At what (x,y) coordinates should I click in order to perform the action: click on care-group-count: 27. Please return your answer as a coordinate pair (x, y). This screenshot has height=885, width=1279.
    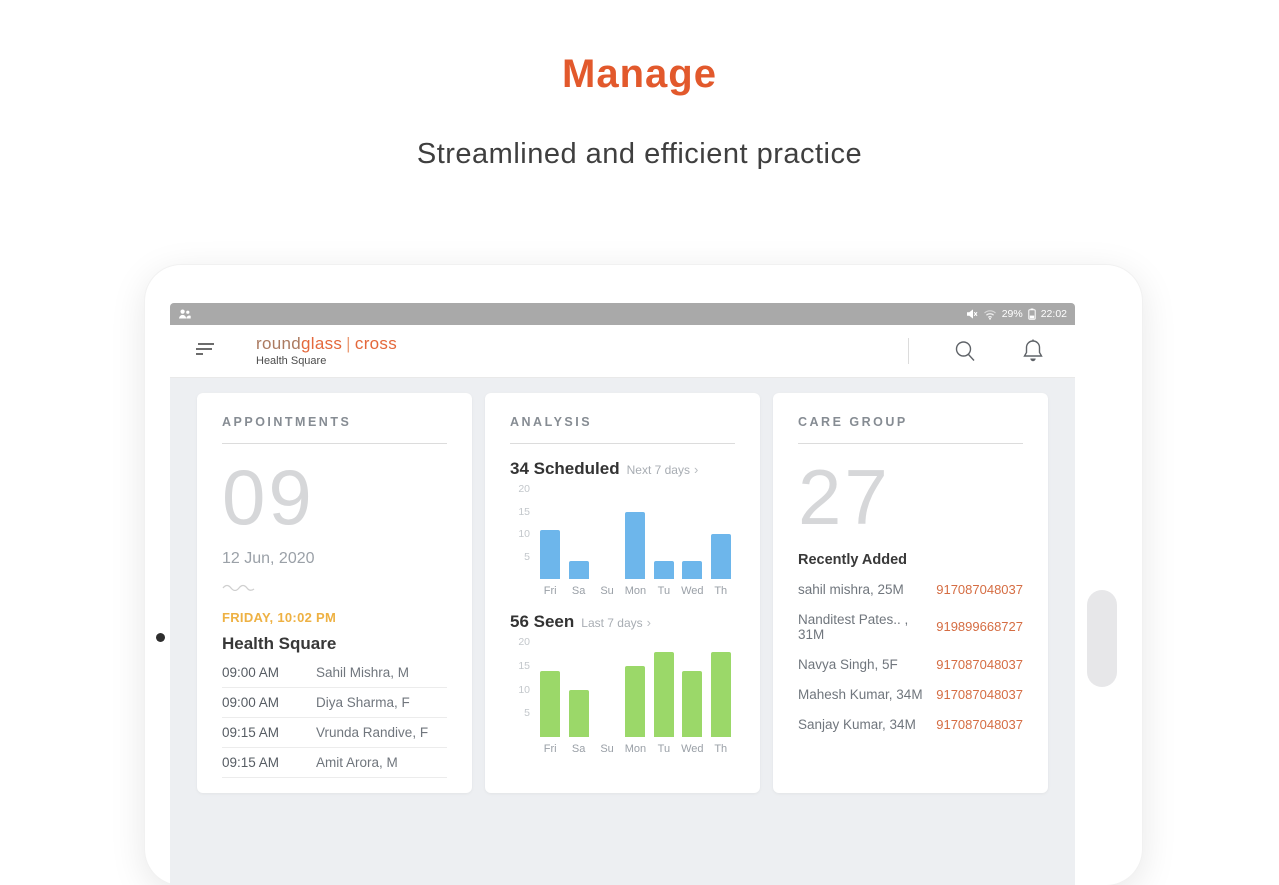
    Looking at the image, I should click on (844, 497).